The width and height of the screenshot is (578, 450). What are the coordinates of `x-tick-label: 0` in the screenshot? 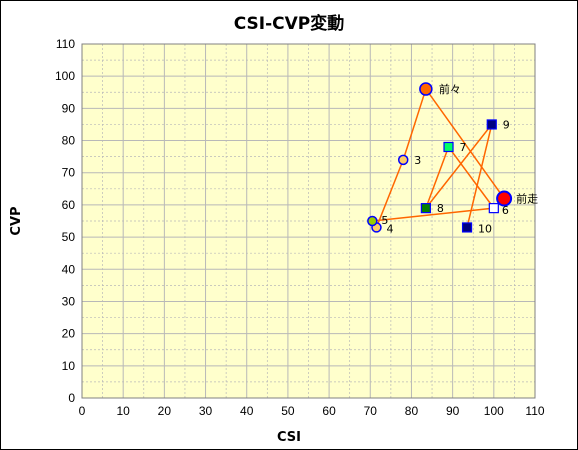 It's located at (82, 411).